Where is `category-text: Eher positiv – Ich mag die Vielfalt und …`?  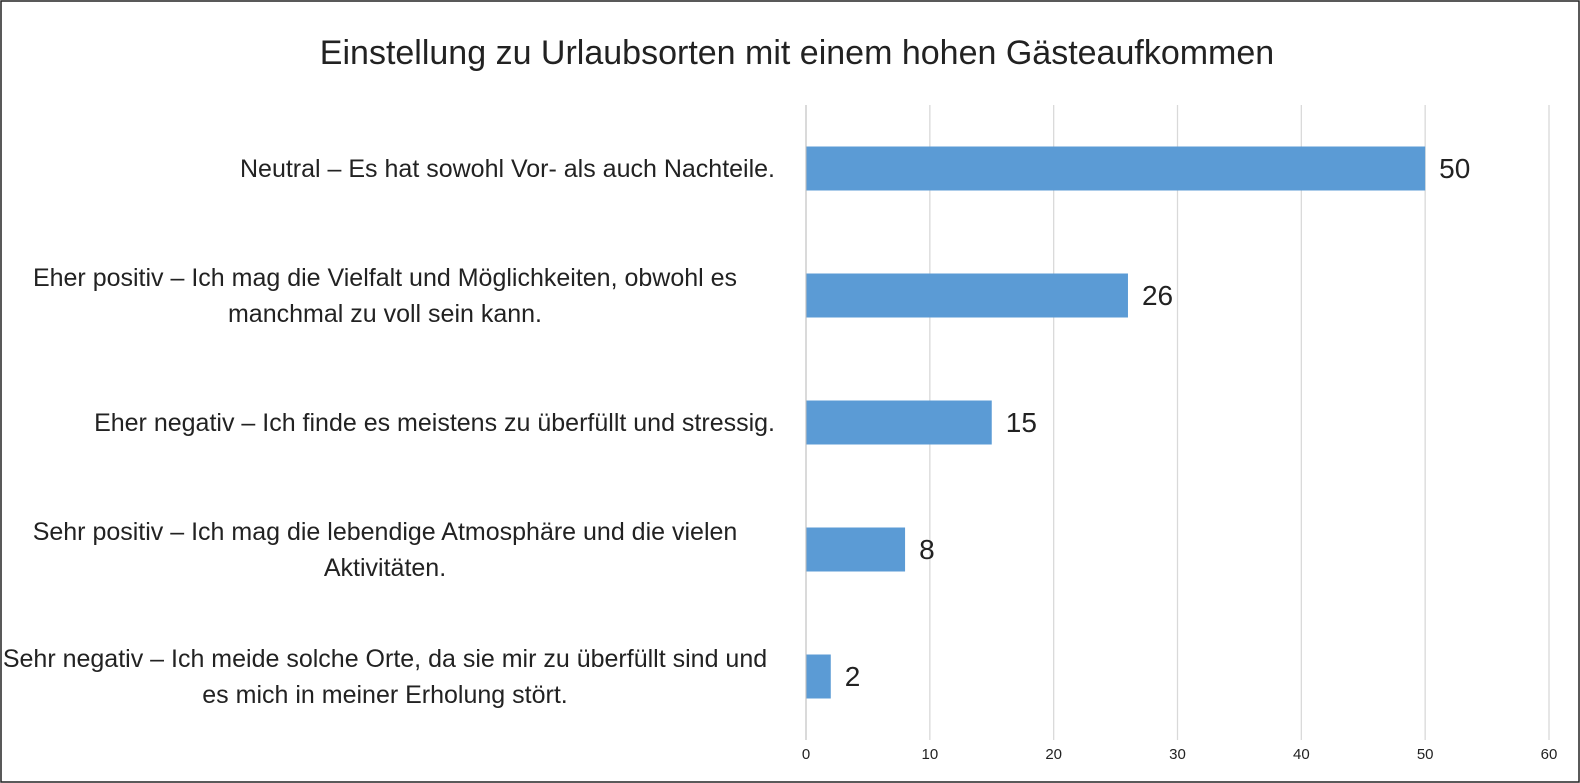 category-text: Eher positiv – Ich mag die Vielfalt und … is located at coordinates (385, 295).